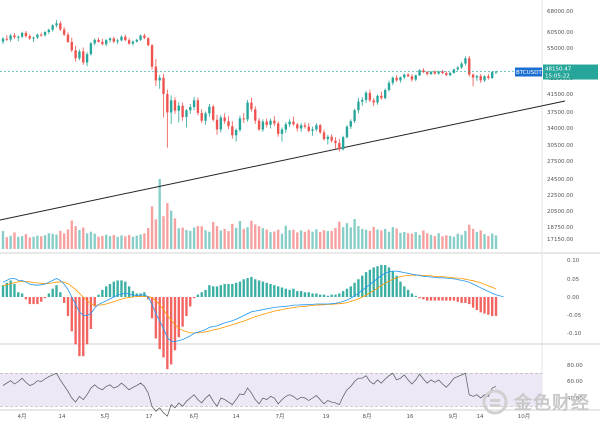 The width and height of the screenshot is (600, 421). Describe the element at coordinates (560, 212) in the screenshot. I see `price-tick-label: 20500.00` at that location.